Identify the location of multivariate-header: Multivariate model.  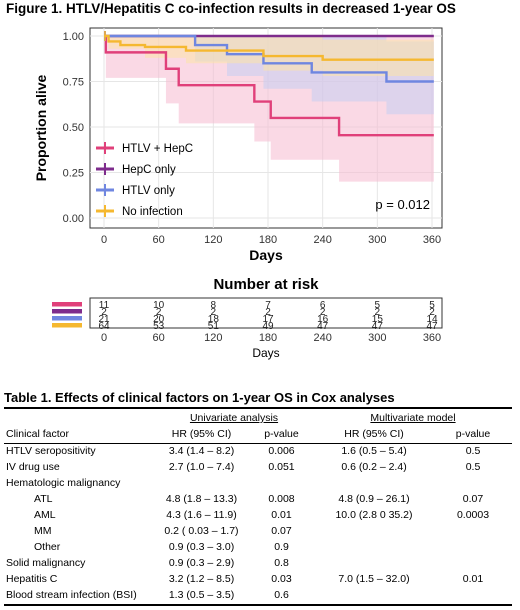
(413, 418).